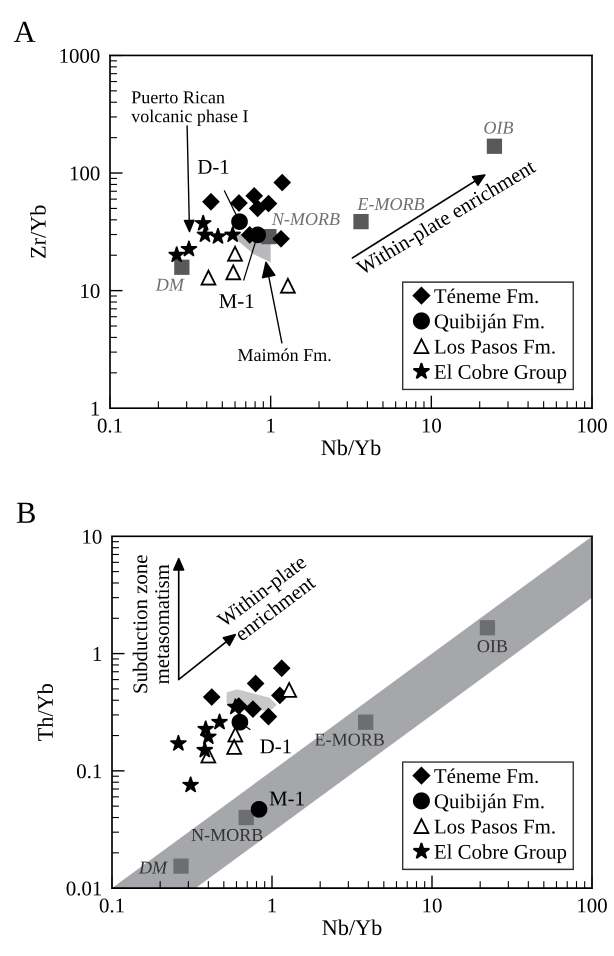 The width and height of the screenshot is (614, 956). I want to click on y-tick-label: 0.1, so click(89, 771).